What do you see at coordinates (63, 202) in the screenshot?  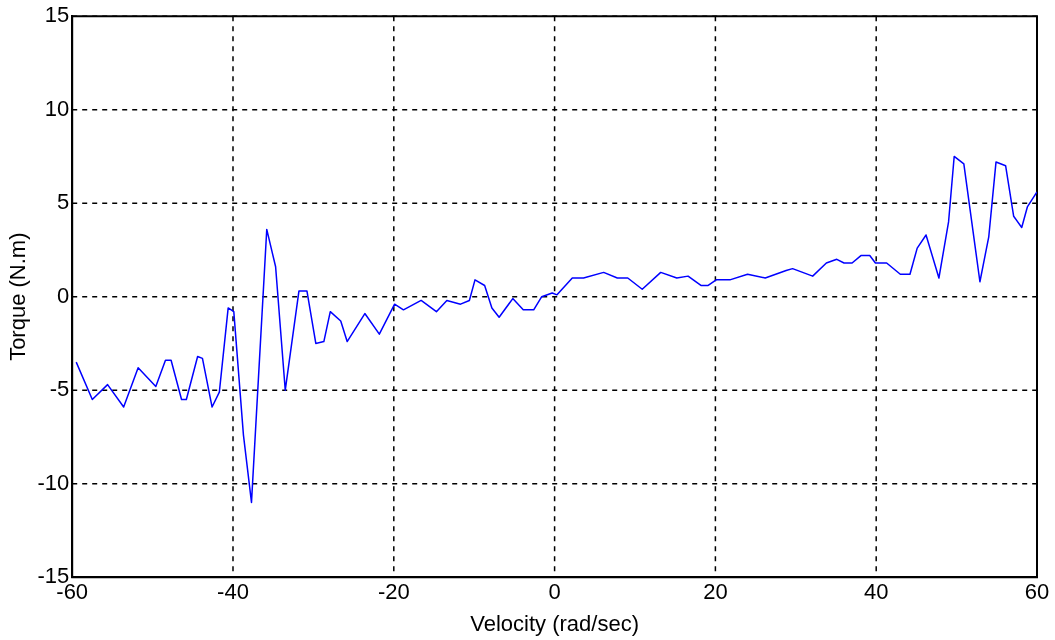 I see `y-tick-label: 5` at bounding box center [63, 202].